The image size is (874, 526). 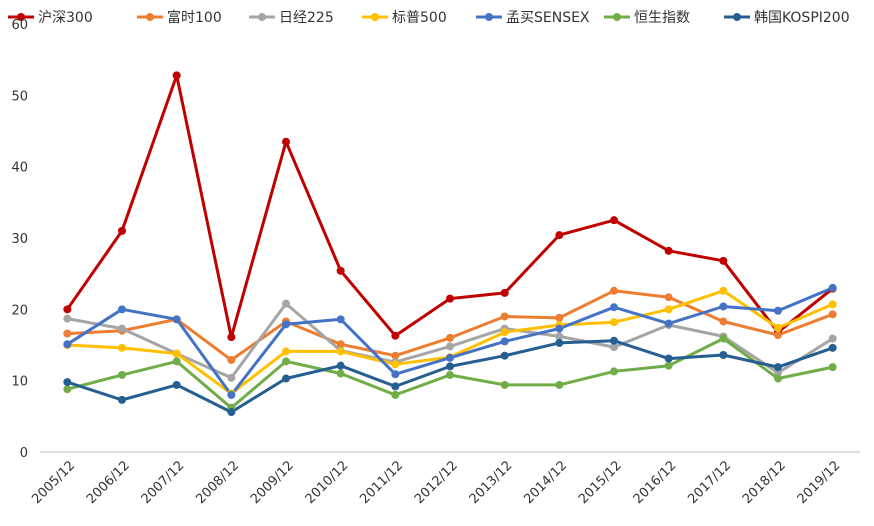 What do you see at coordinates (655, 482) in the screenshot?
I see `x-tick-label: 2016/12` at bounding box center [655, 482].